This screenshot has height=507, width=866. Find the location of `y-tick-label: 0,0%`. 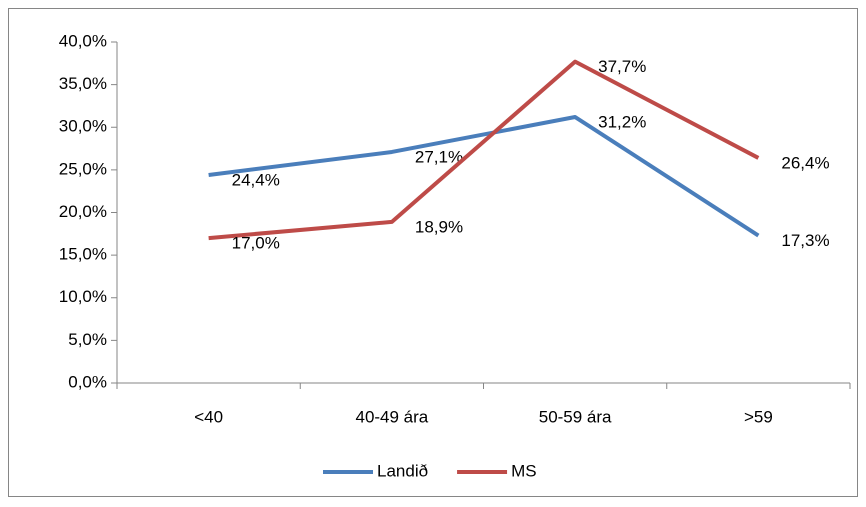

y-tick-label: 0,0% is located at coordinates (87, 381).